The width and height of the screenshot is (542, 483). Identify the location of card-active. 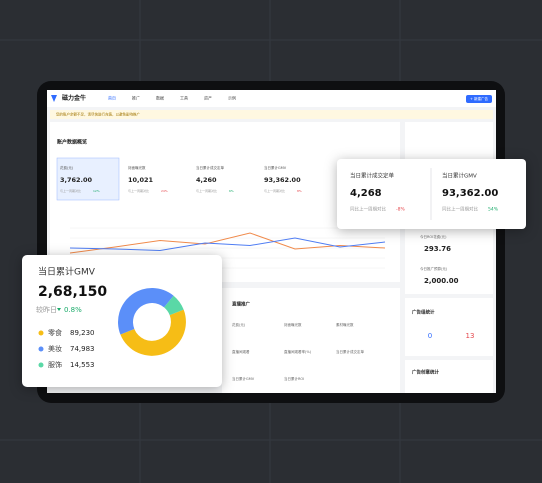
(88, 179).